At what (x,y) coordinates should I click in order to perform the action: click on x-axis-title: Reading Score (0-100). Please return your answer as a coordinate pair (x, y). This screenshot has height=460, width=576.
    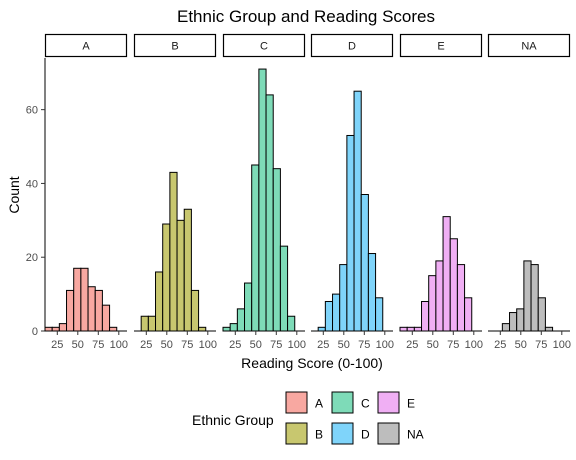
    Looking at the image, I should click on (312, 363).